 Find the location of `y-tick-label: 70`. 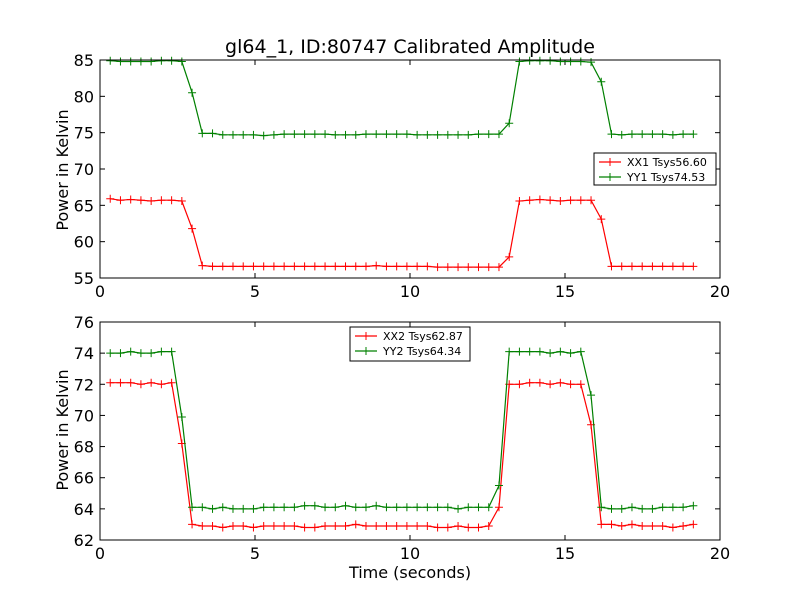

y-tick-label: 70 is located at coordinates (84, 415).